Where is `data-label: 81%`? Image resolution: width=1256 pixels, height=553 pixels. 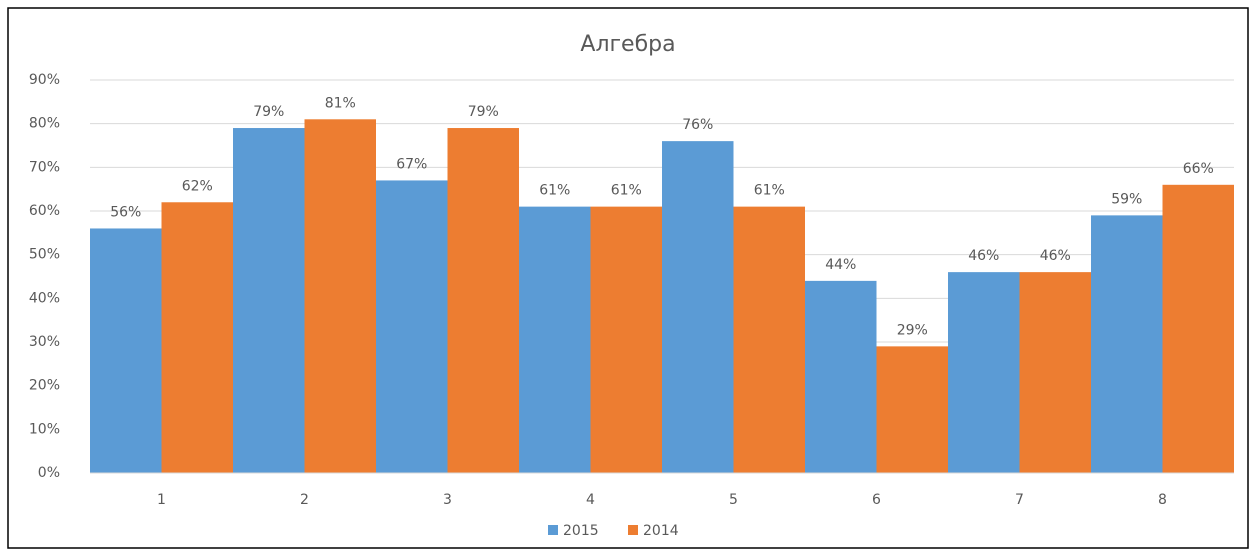
data-label: 81% is located at coordinates (340, 103).